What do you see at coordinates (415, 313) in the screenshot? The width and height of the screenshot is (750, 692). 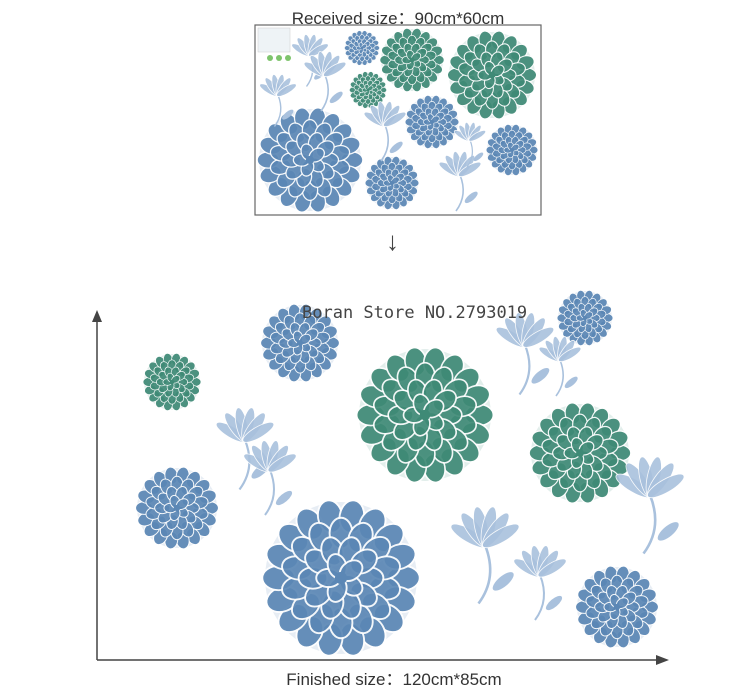 I see `store-watermark: Boran Store NO.2793019` at bounding box center [415, 313].